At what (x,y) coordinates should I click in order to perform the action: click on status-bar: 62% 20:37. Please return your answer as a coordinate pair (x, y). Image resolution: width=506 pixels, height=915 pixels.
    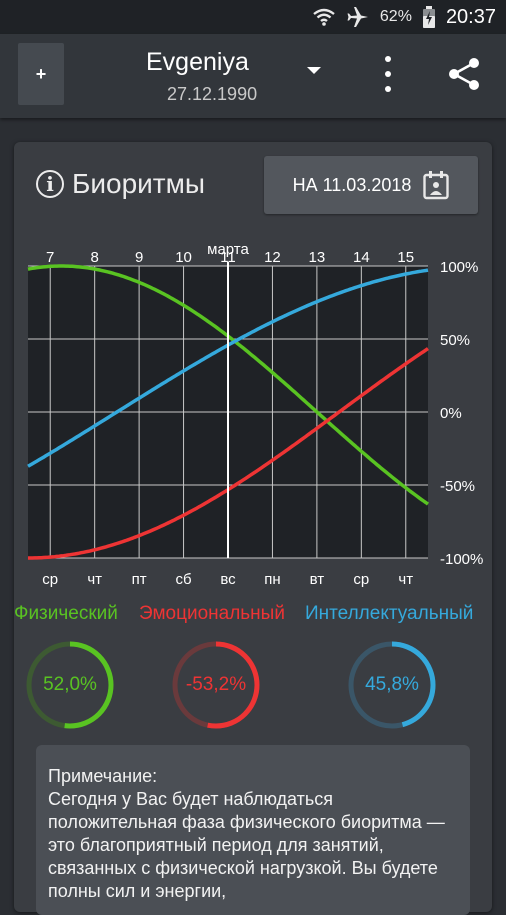
    Looking at the image, I should click on (253, 17).